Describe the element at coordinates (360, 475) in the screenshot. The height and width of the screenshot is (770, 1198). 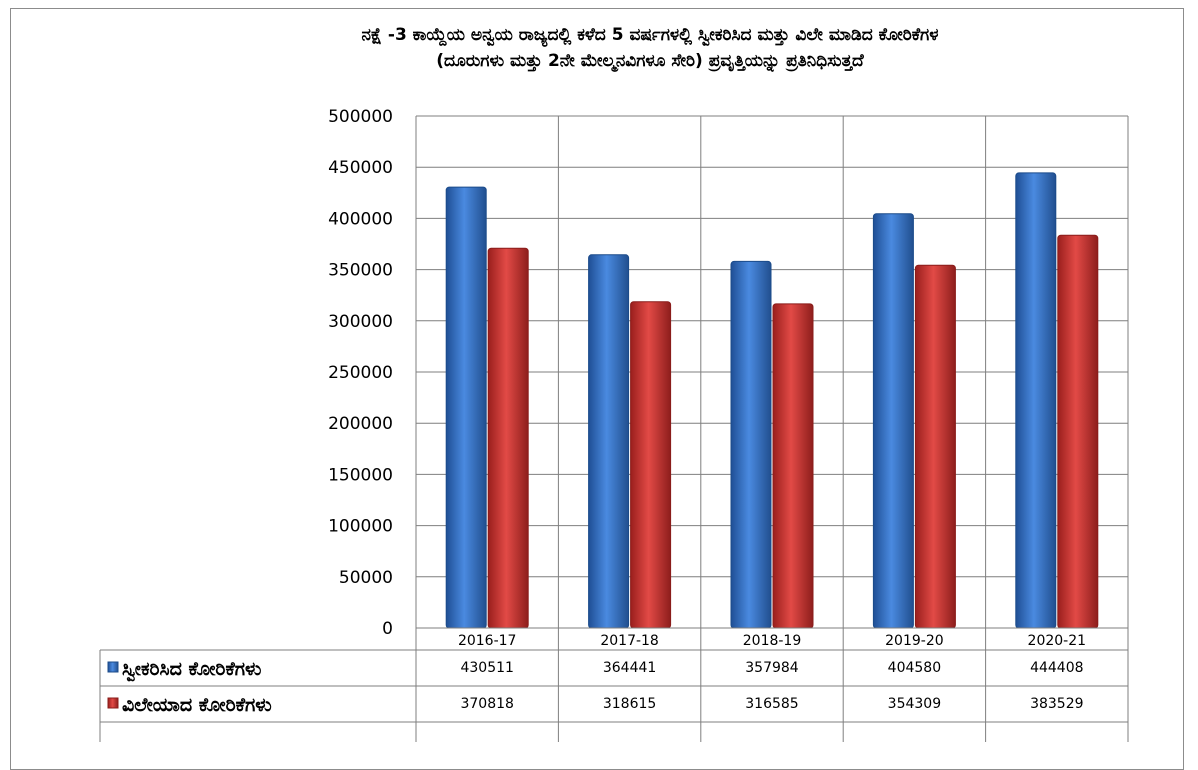
I see `y-tick-label: 150000` at that location.